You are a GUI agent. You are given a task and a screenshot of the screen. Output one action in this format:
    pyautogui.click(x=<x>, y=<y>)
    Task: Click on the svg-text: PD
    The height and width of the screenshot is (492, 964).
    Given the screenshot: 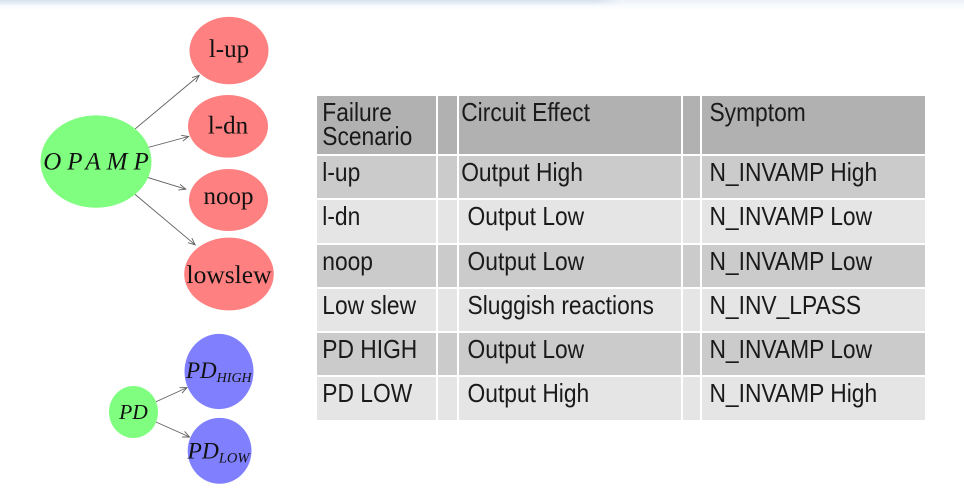 What is the action you would take?
    pyautogui.click(x=133, y=412)
    